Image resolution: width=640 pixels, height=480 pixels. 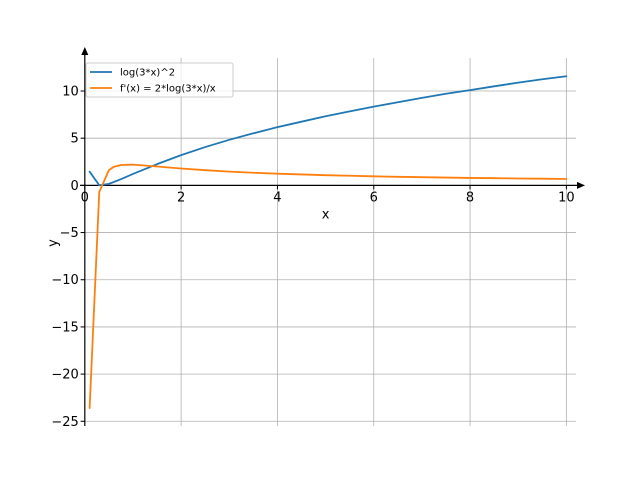 I want to click on legend: log(3*x)^2 f'(x) = 2*log(3*x)/x, so click(x=159, y=80).